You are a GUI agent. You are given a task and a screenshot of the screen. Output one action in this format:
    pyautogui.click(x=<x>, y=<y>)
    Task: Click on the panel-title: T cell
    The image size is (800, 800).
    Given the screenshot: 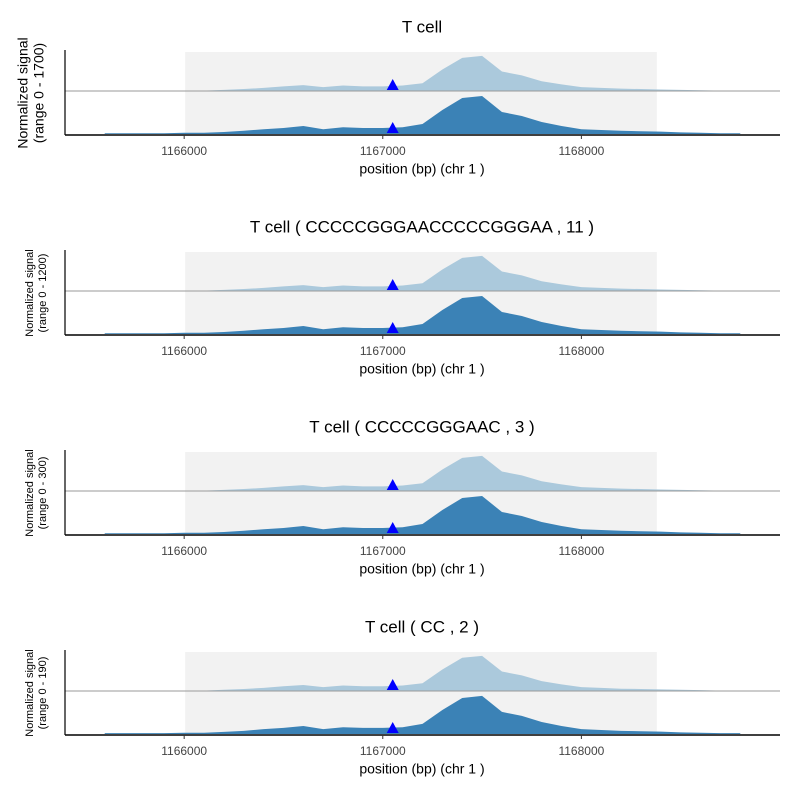 What is the action you would take?
    pyautogui.click(x=422, y=26)
    